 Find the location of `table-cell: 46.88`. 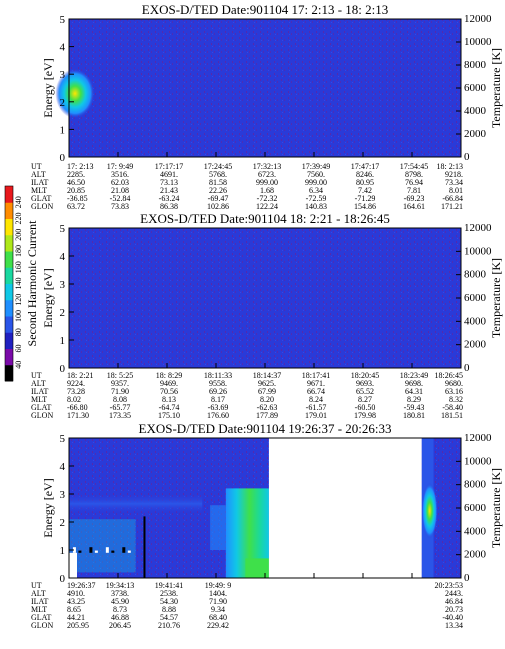

table-cell: 46.88 is located at coordinates (120, 617).